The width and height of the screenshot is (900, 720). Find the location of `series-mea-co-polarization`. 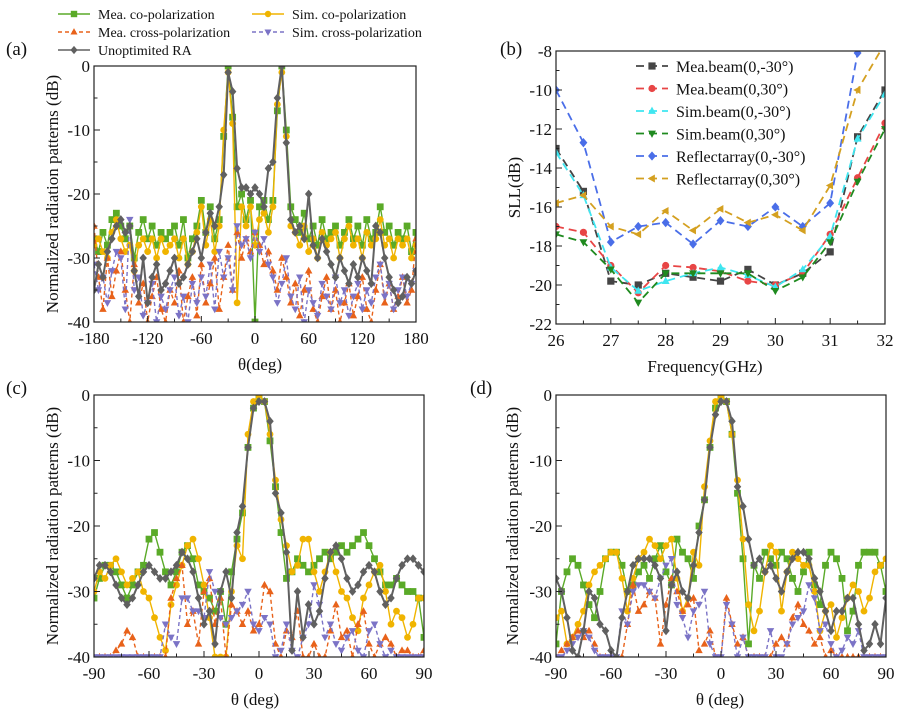

series-mea-co-polarization is located at coordinates (259, 518).